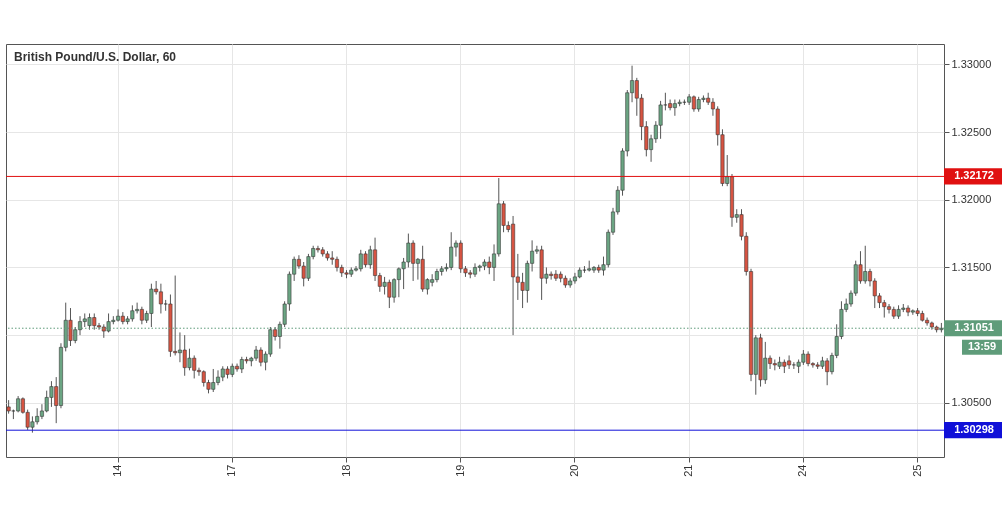 The height and width of the screenshot is (519, 1002). Describe the element at coordinates (117, 470) in the screenshot. I see `x-tick-label: 14` at that location.